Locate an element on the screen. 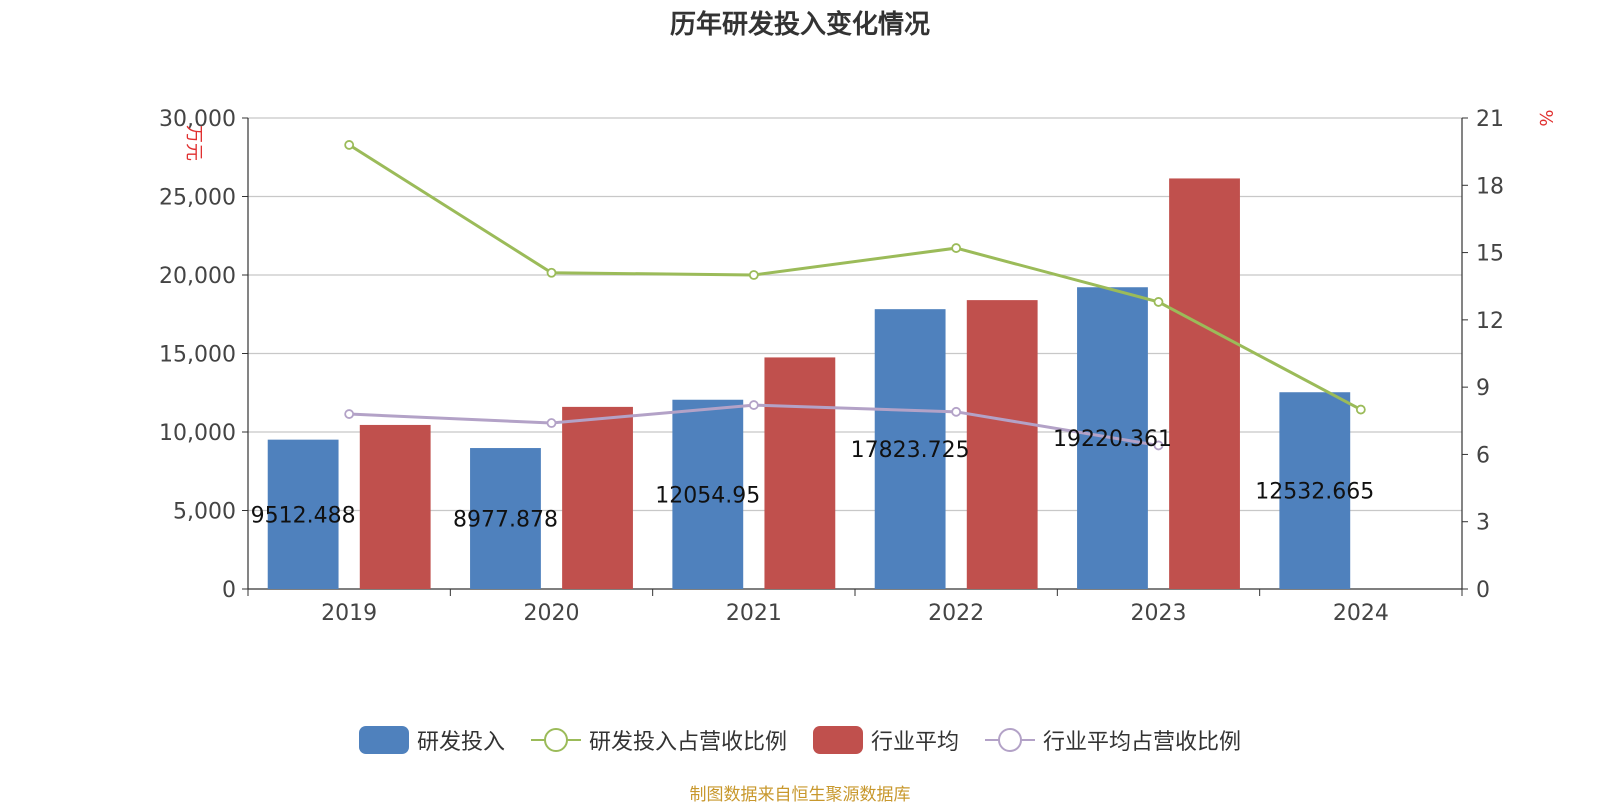  data-label: 9512.488 is located at coordinates (303, 515).